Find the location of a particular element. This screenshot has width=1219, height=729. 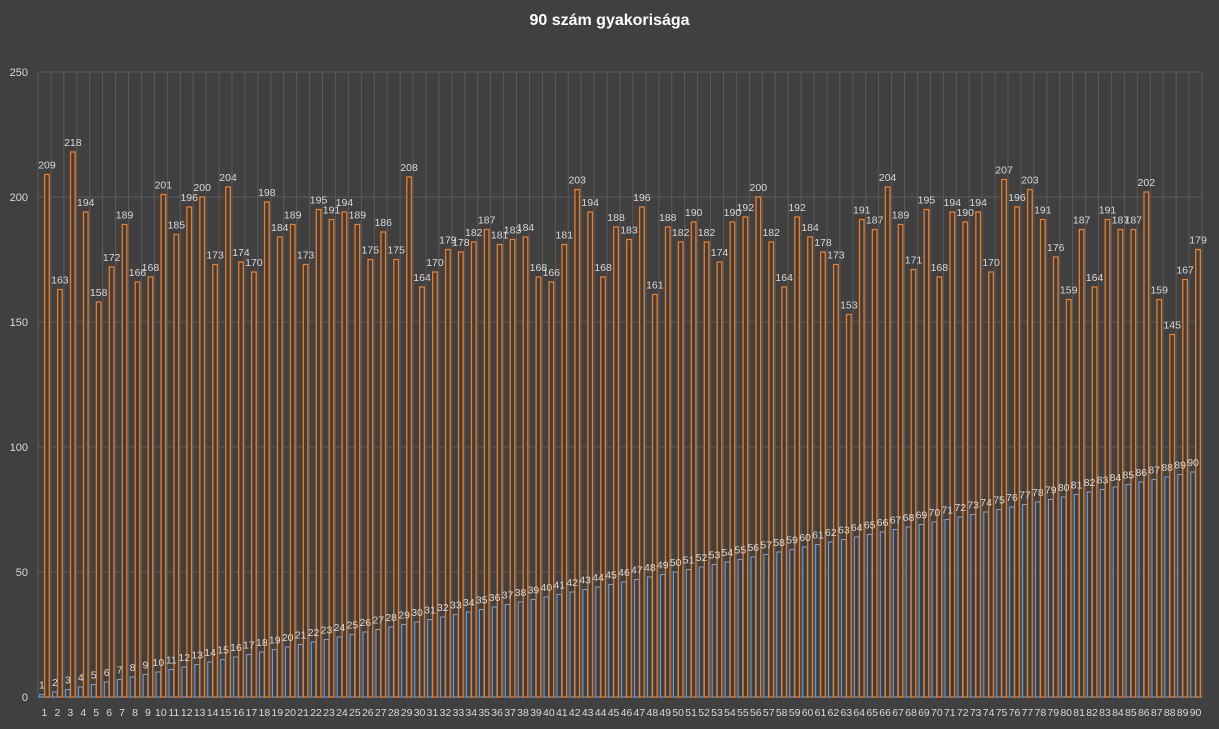

x-tick-label: 64 is located at coordinates (859, 713).